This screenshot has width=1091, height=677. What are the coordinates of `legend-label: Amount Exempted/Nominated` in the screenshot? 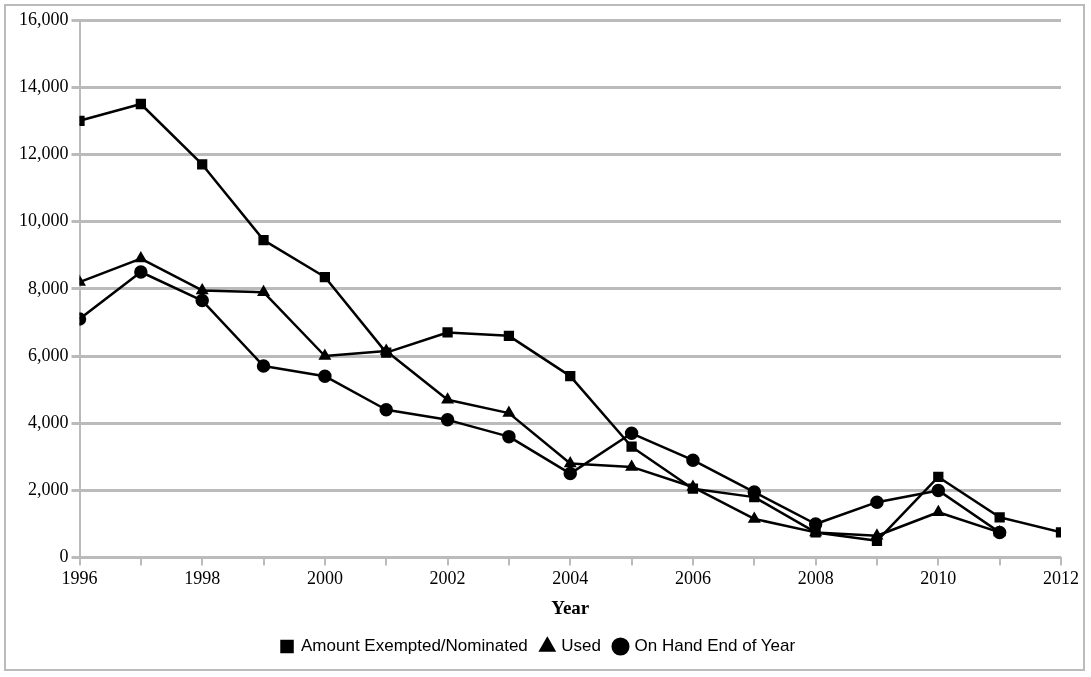 It's located at (414, 646).